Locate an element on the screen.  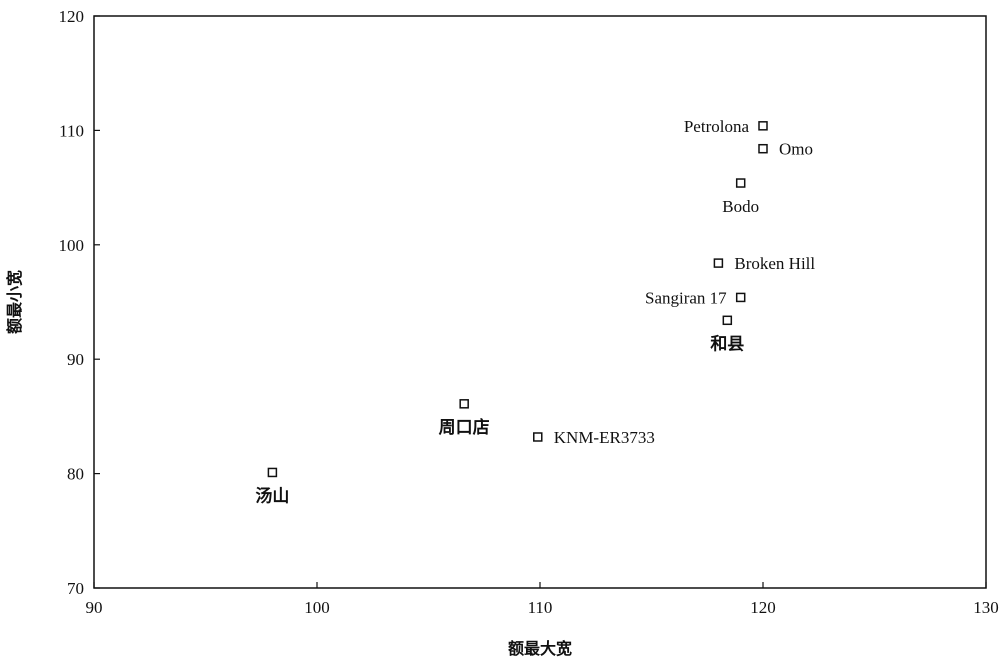
y-axis-title: 额最小宽 is located at coordinates (14, 302).